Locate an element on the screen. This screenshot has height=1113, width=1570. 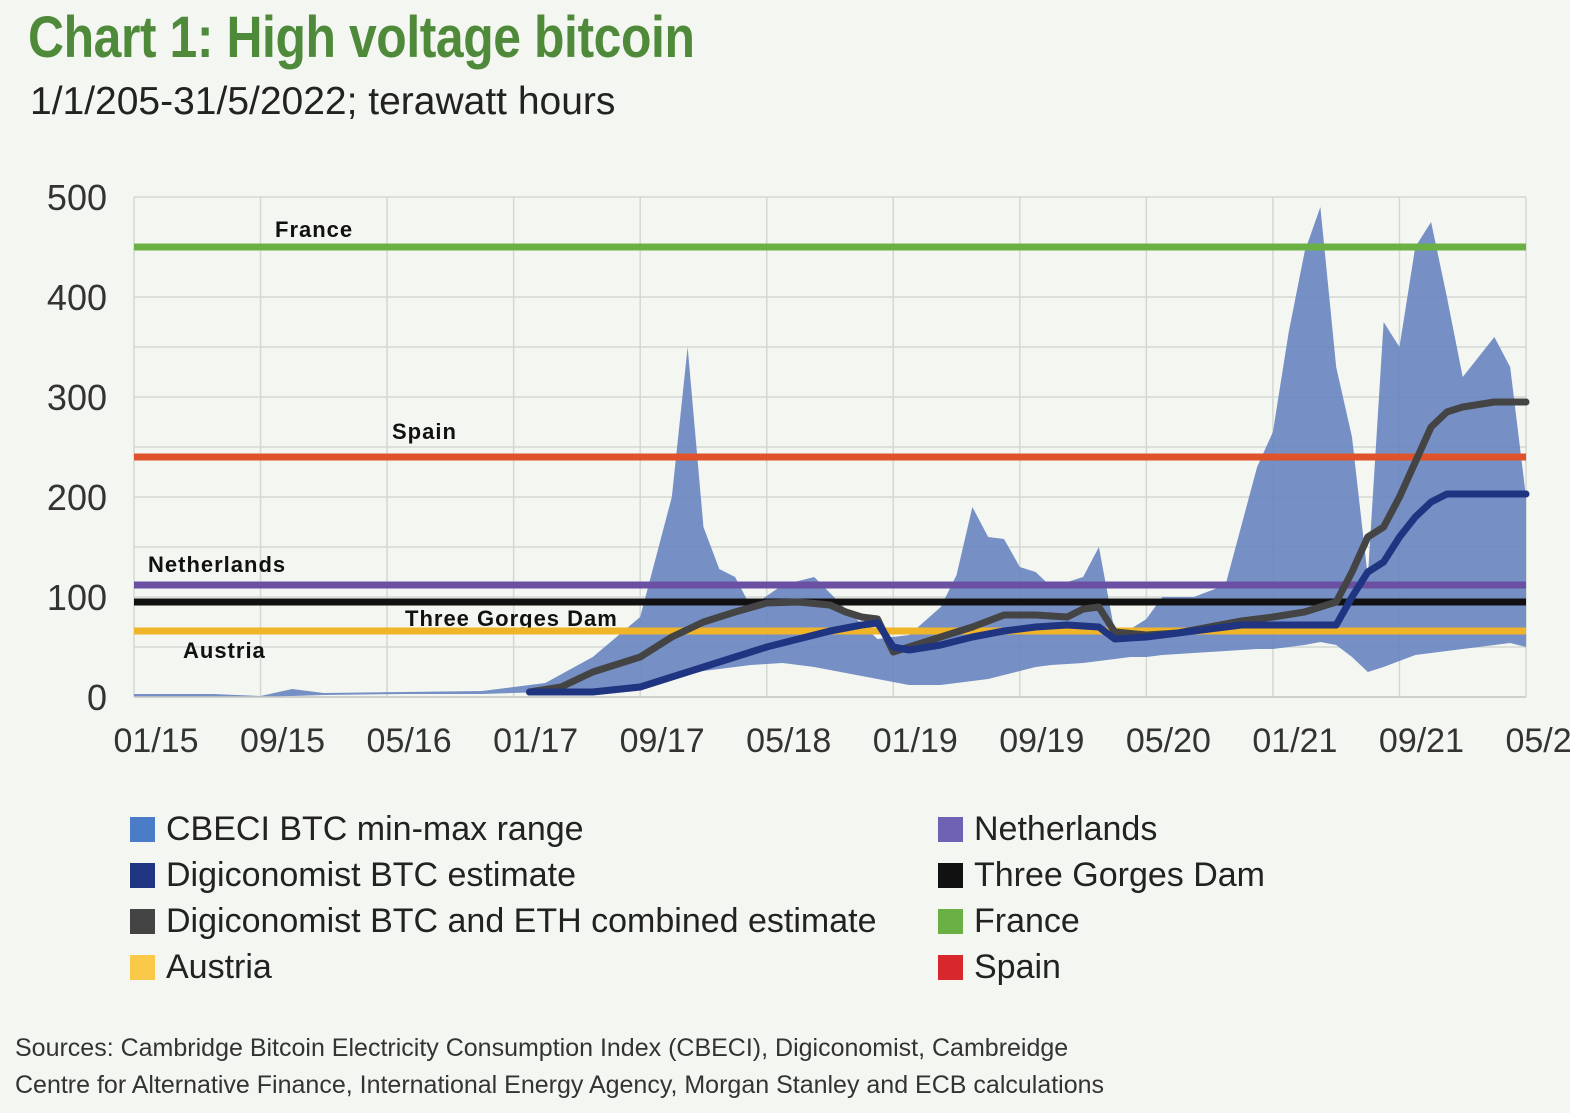
x-tick-label: 09/21 is located at coordinates (1421, 741).